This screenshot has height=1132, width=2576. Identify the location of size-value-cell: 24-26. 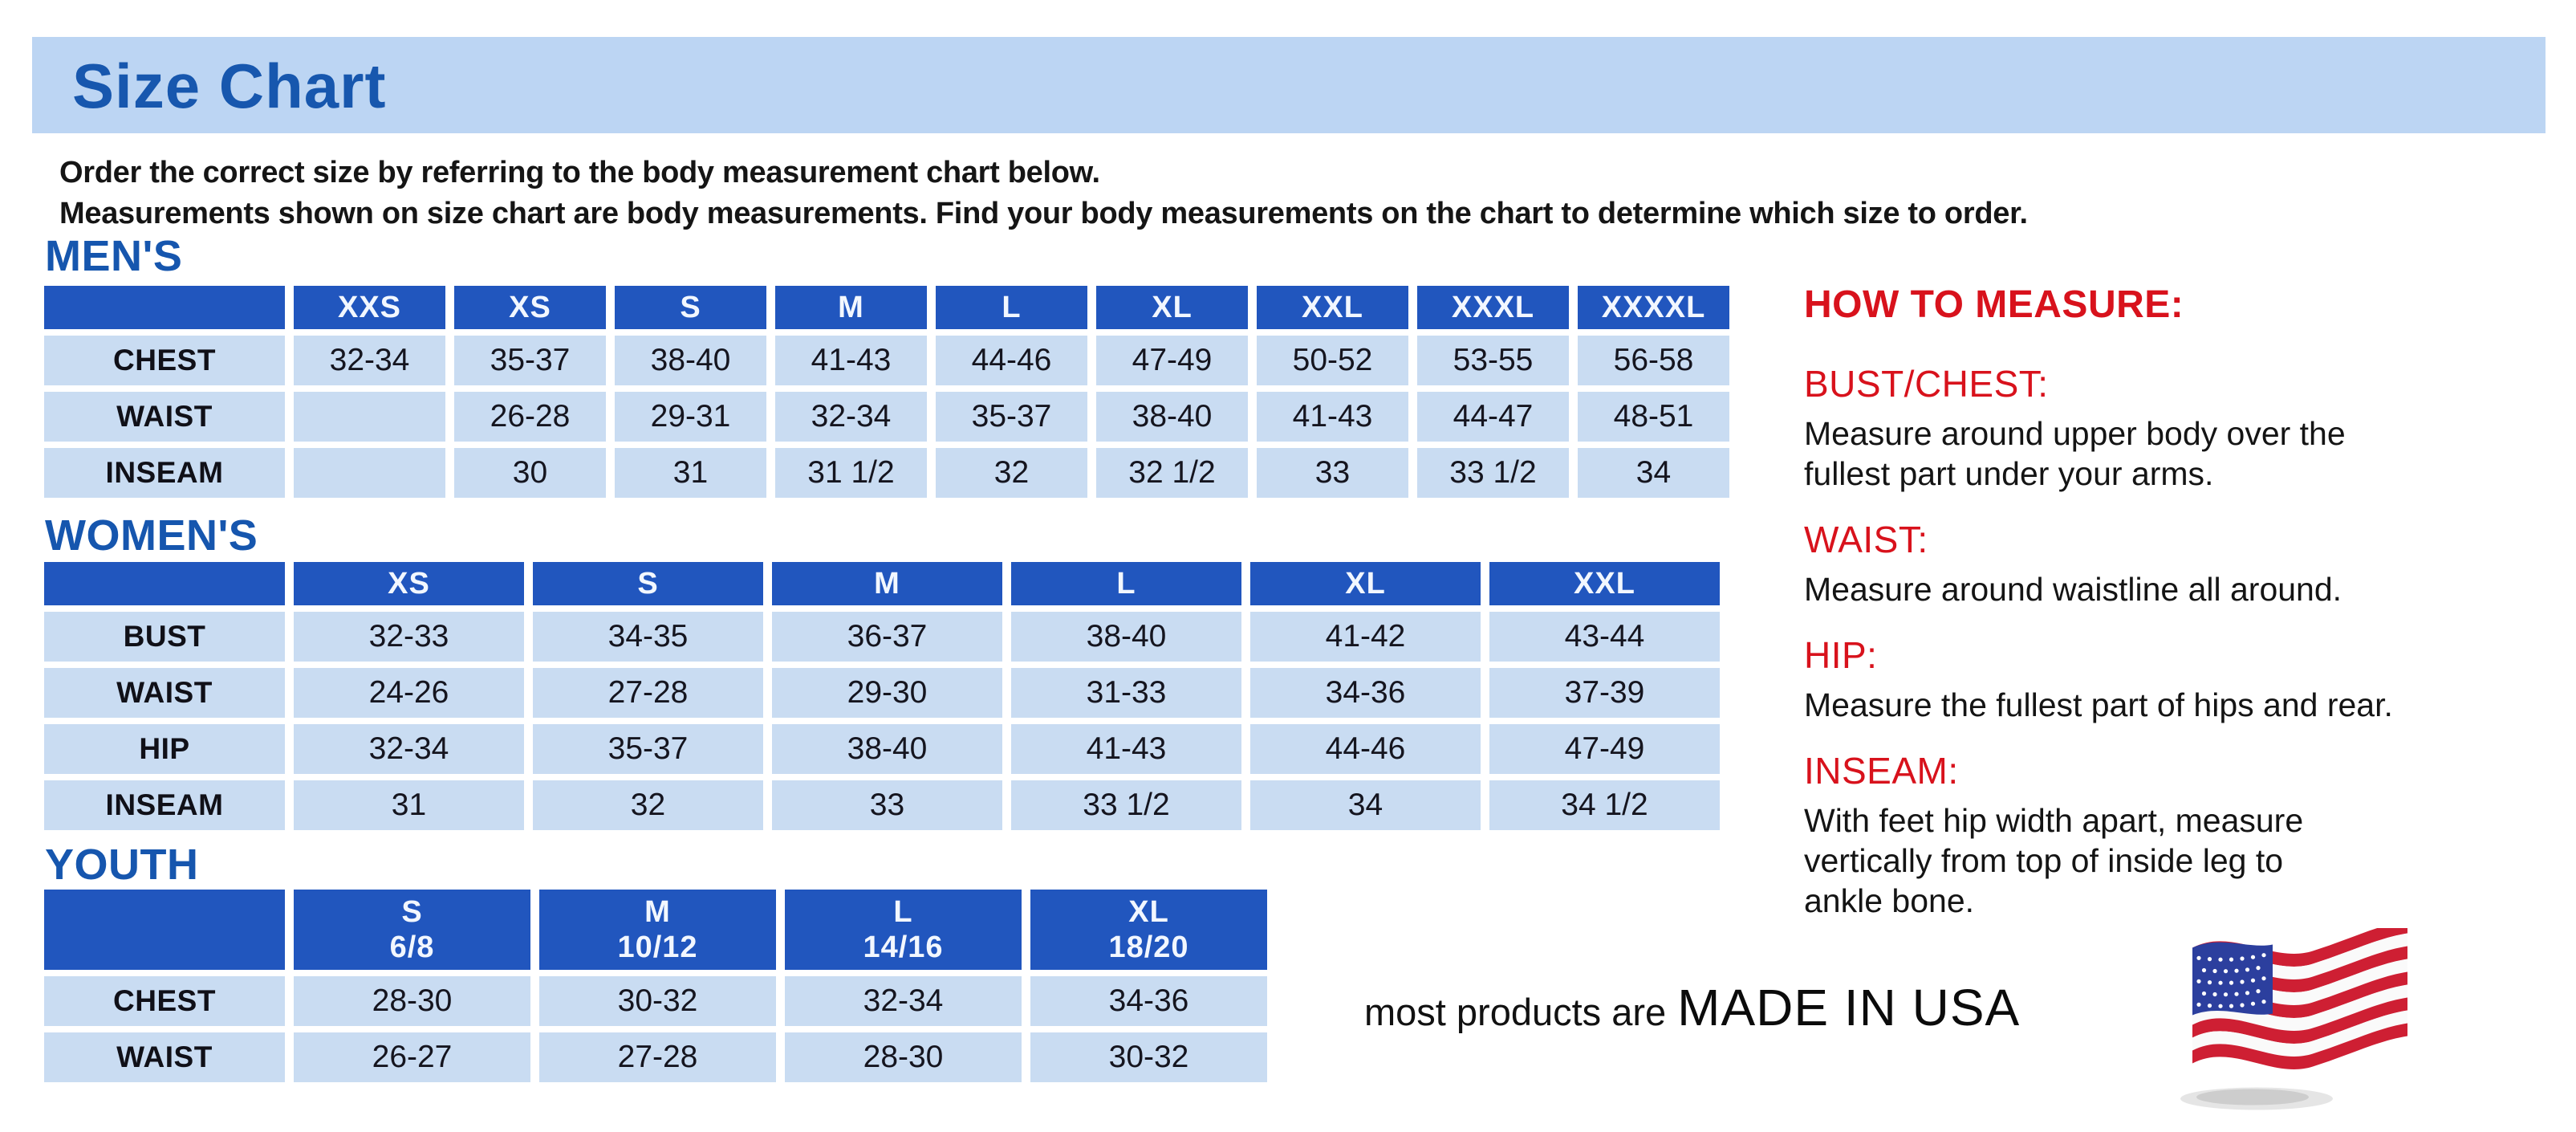
(409, 693).